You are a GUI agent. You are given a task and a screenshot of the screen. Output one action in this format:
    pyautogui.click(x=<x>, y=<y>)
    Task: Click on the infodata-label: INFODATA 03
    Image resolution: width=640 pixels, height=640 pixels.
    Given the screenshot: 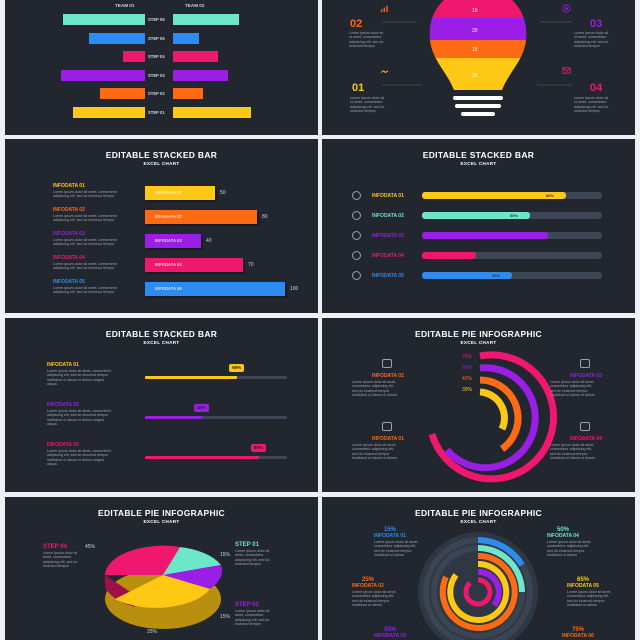 What is the action you would take?
    pyautogui.click(x=63, y=445)
    